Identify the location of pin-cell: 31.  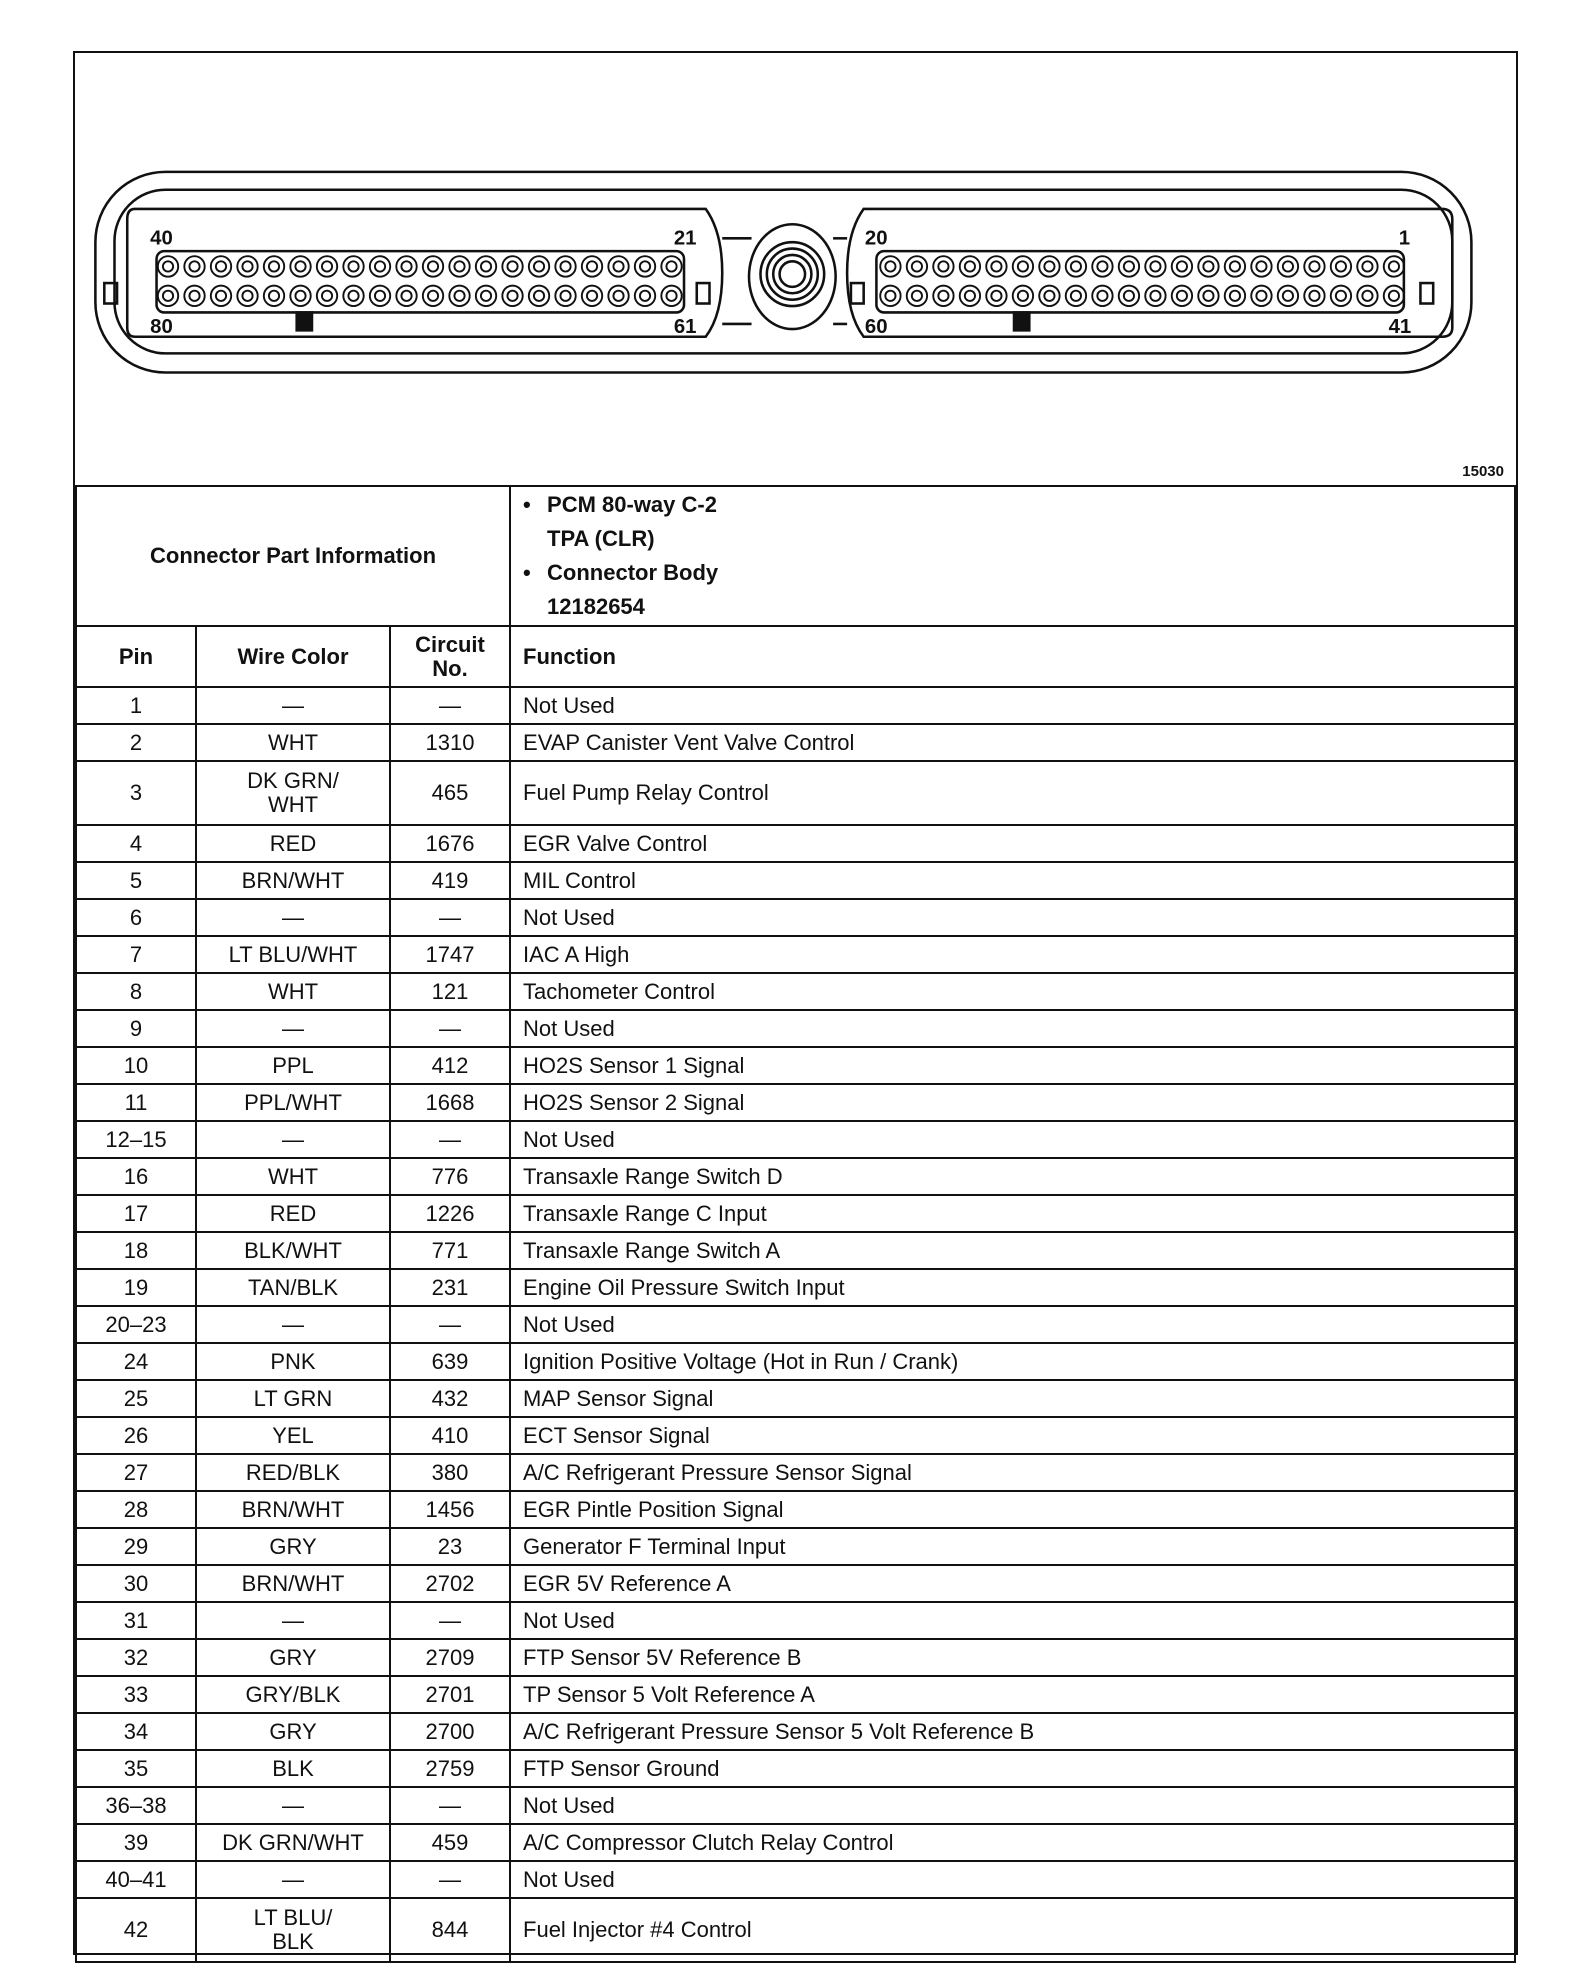
(136, 1620).